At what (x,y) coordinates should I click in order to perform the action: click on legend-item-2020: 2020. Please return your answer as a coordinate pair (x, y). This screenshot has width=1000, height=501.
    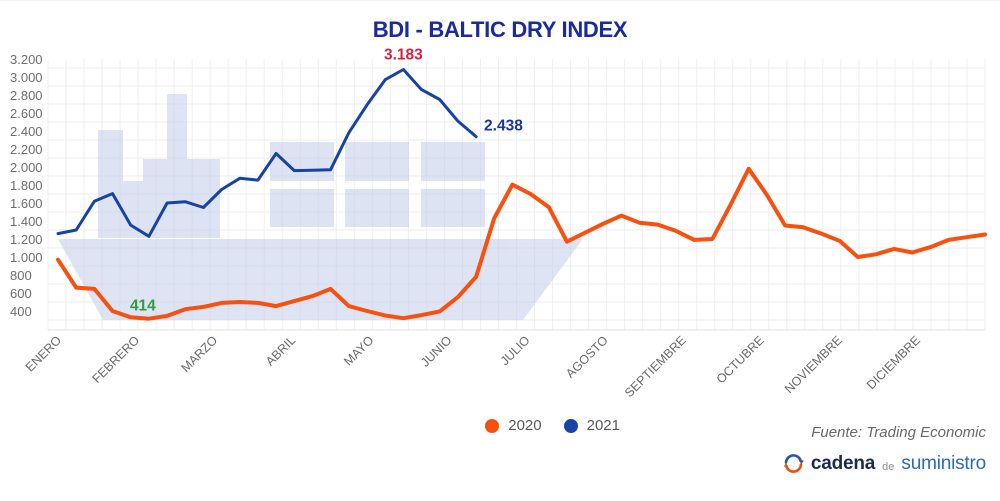
    Looking at the image, I should click on (513, 425).